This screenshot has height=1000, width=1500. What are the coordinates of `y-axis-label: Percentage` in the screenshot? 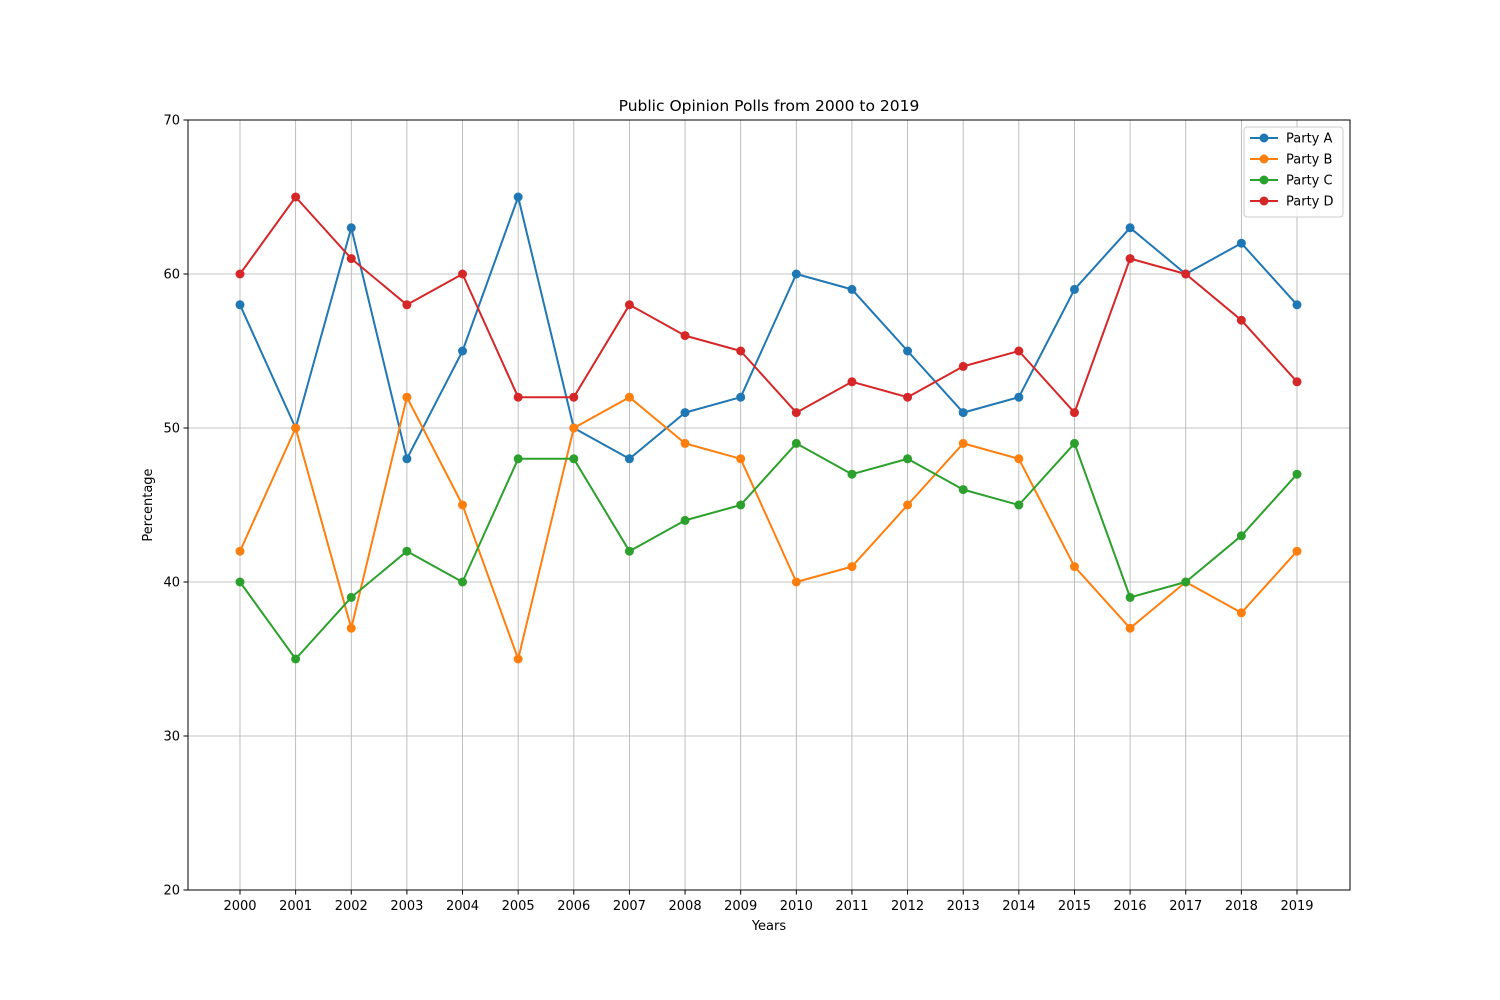 It's located at (148, 504).